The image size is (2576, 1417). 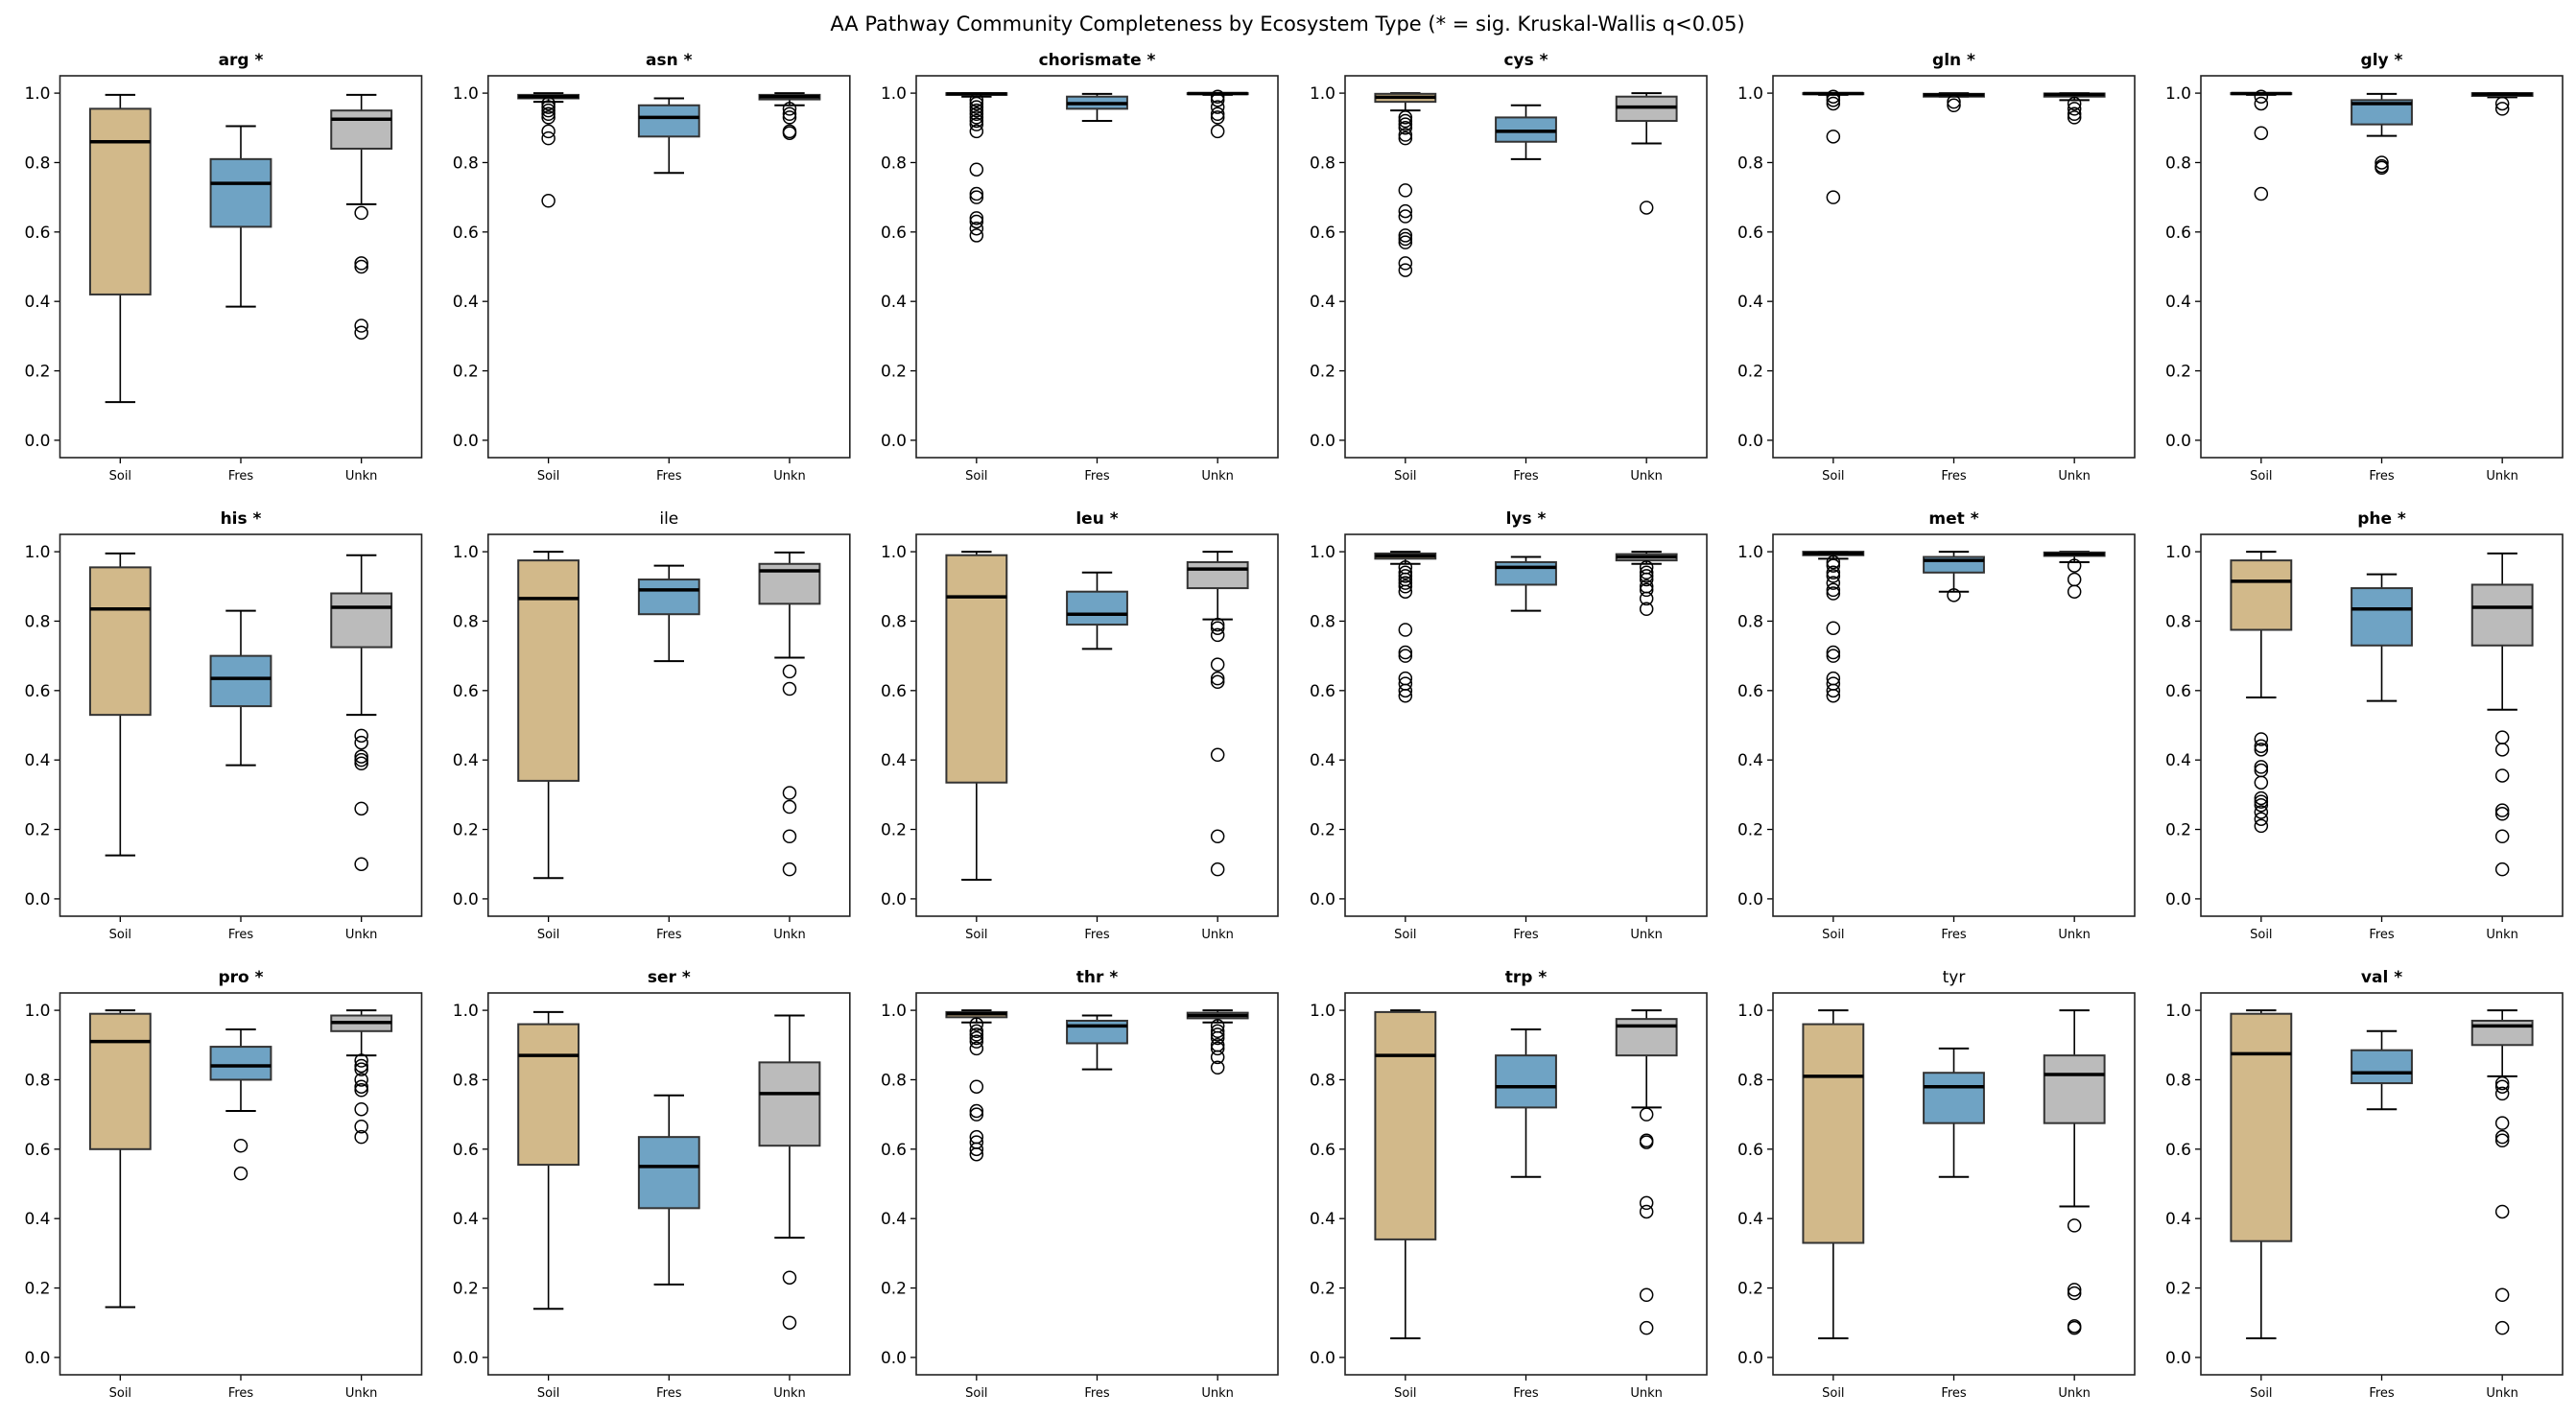 I want to click on panel-title: arg *, so click(x=242, y=60).